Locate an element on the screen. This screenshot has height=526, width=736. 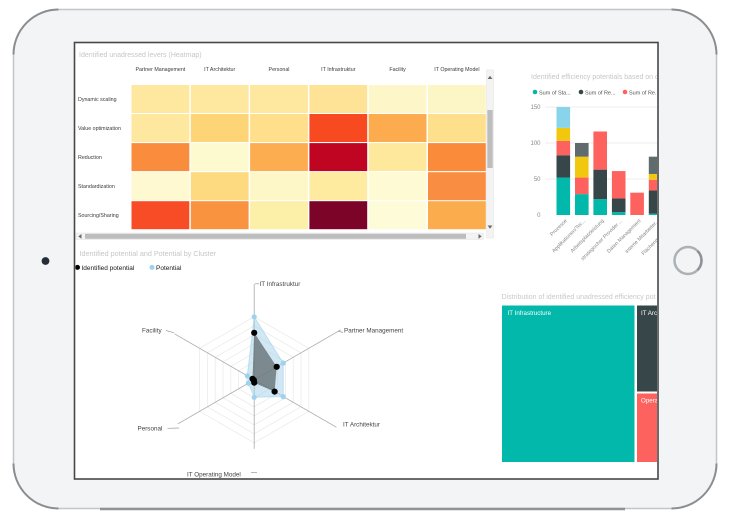
svg-text: Operating Model is located at coordinates (664, 401).